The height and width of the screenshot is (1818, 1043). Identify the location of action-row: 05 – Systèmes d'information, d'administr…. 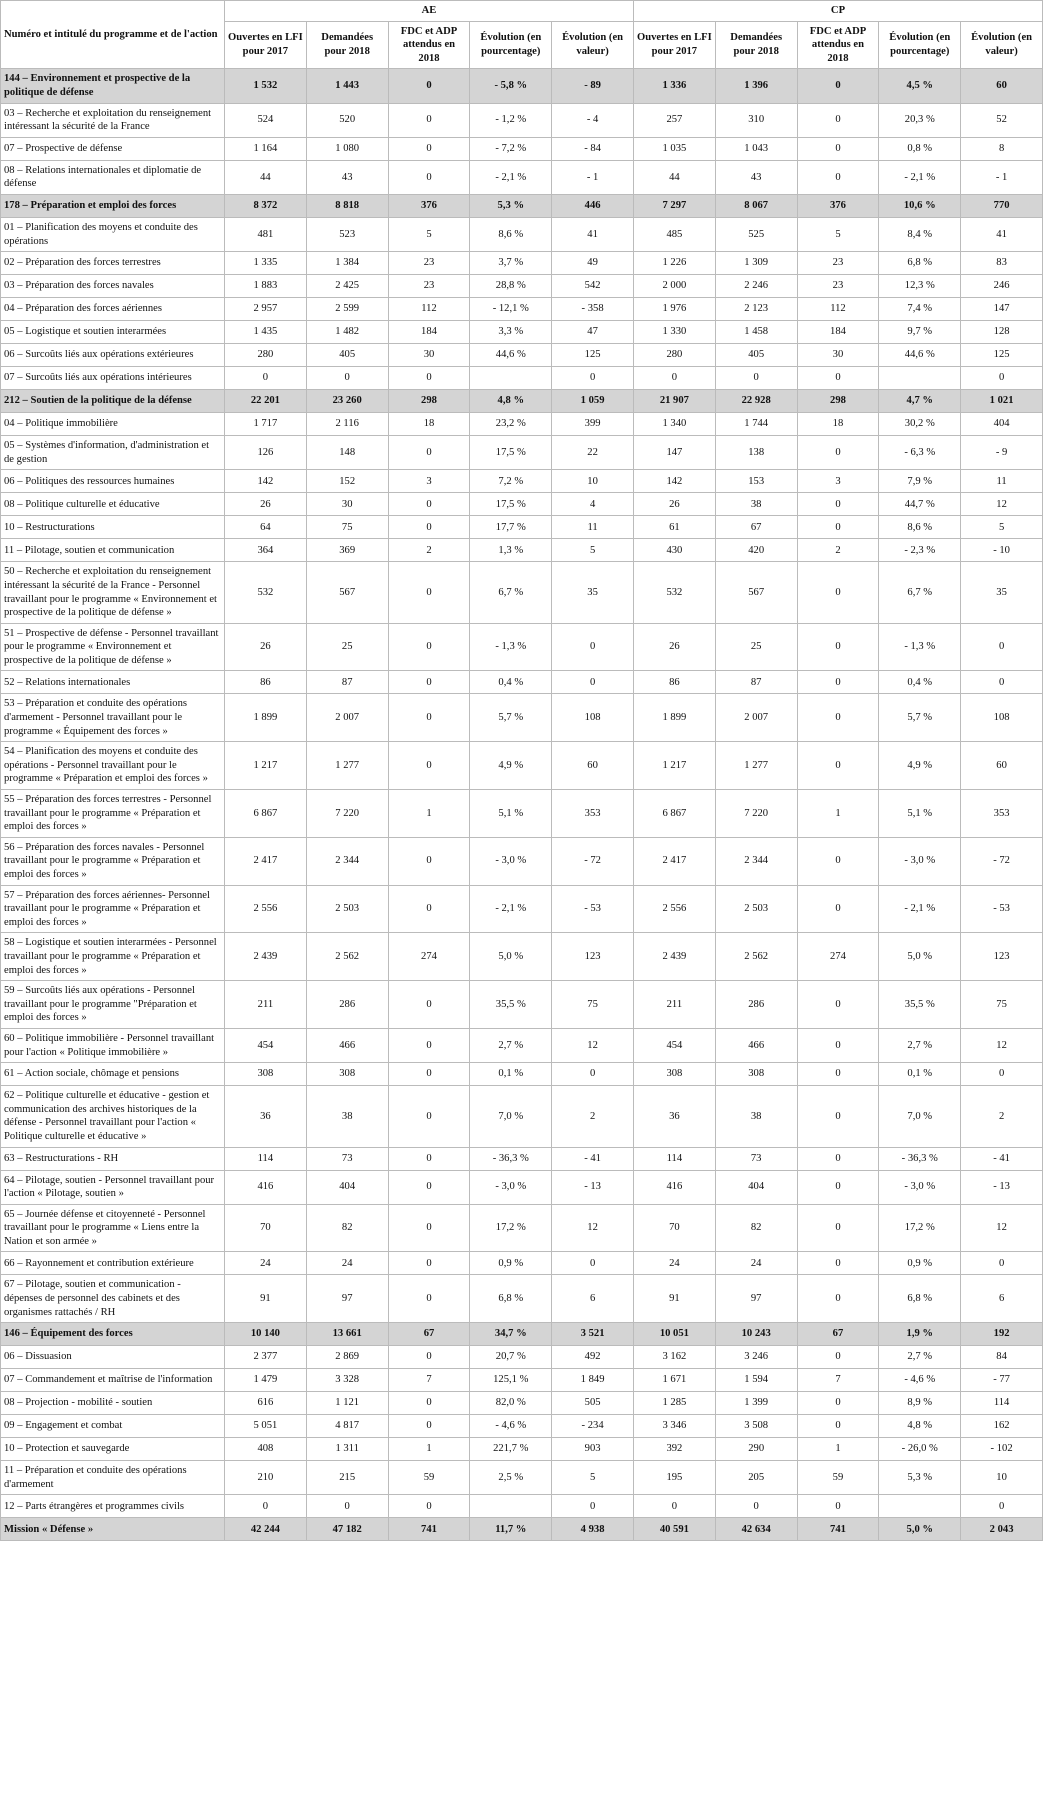
(521, 453).